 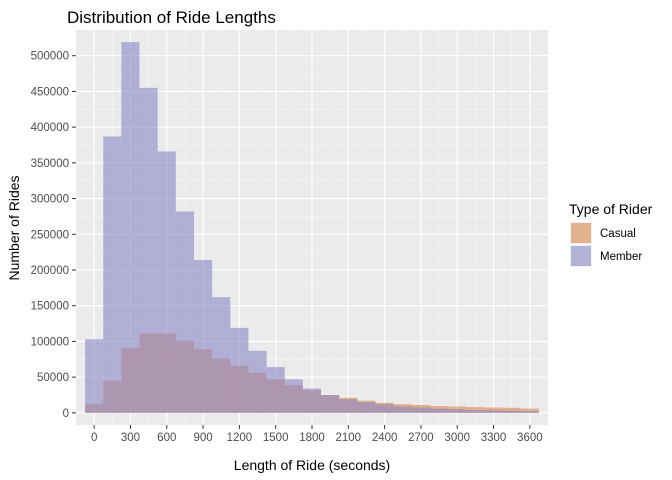 I want to click on legend-label-casual: Casual, so click(x=618, y=234).